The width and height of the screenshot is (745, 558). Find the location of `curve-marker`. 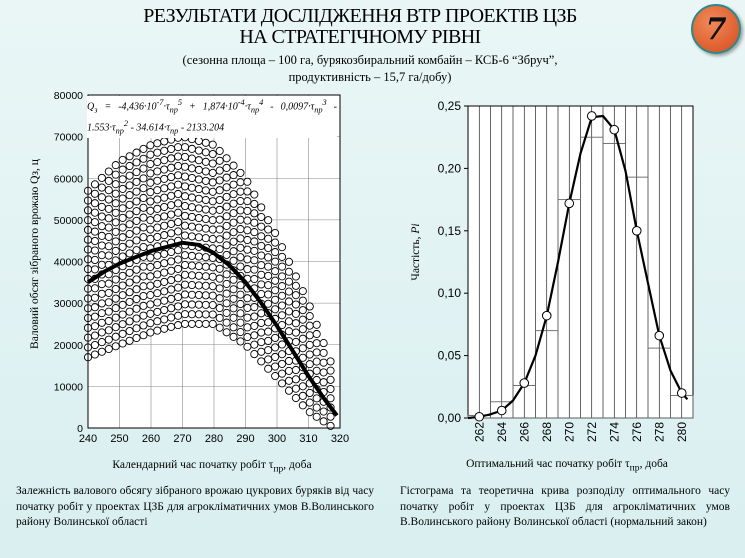

curve-marker is located at coordinates (569, 203).